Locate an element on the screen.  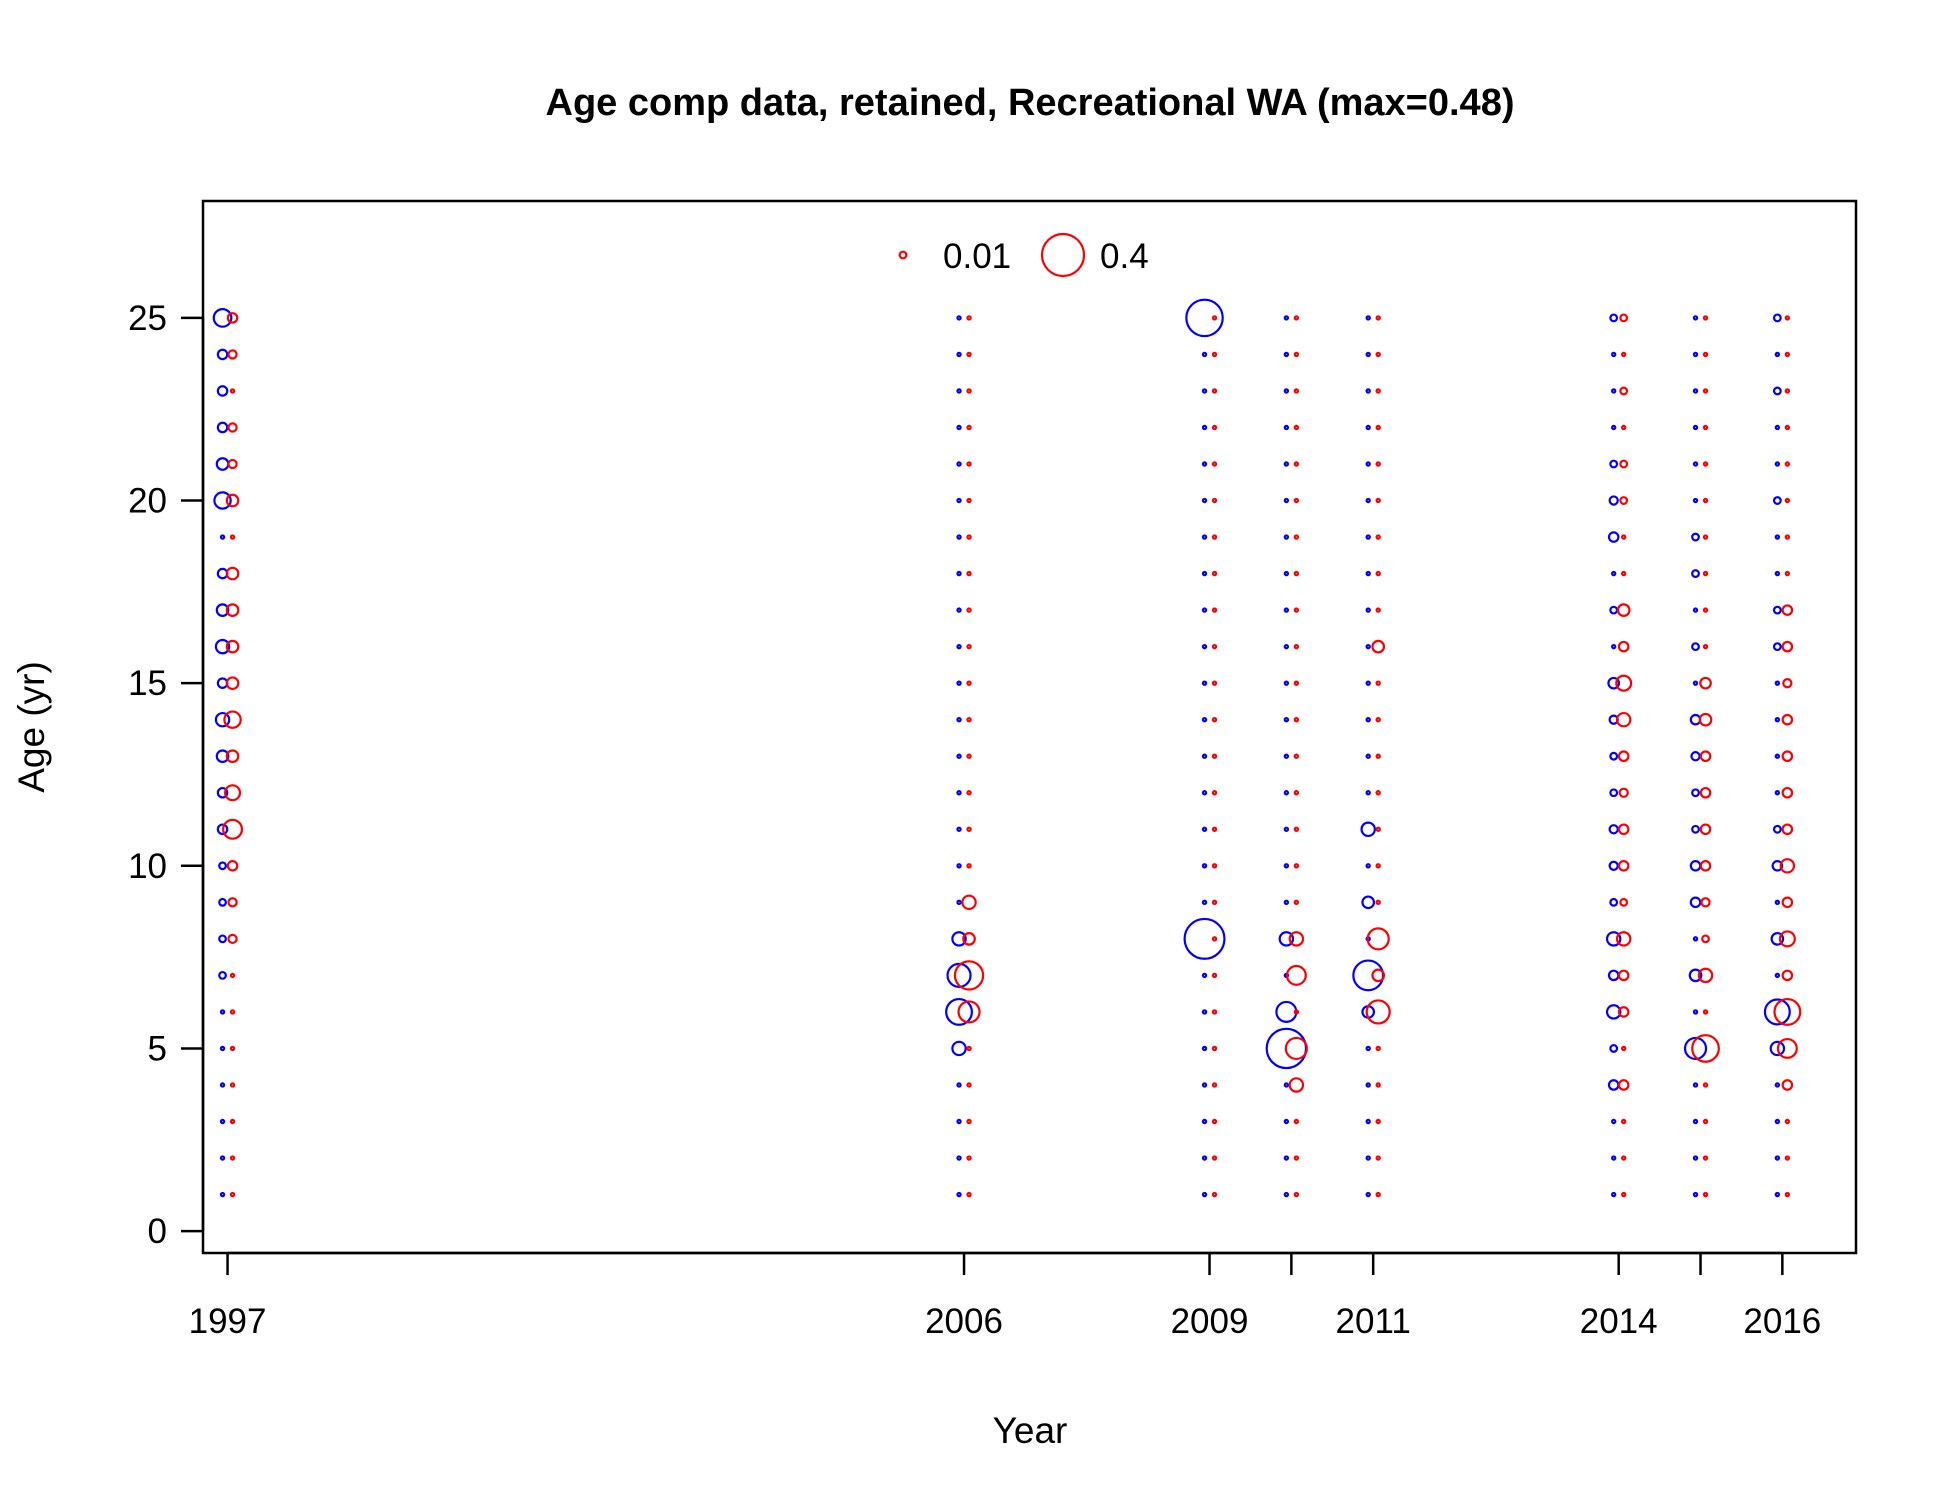
y-tick-label: 25 is located at coordinates (147, 318).